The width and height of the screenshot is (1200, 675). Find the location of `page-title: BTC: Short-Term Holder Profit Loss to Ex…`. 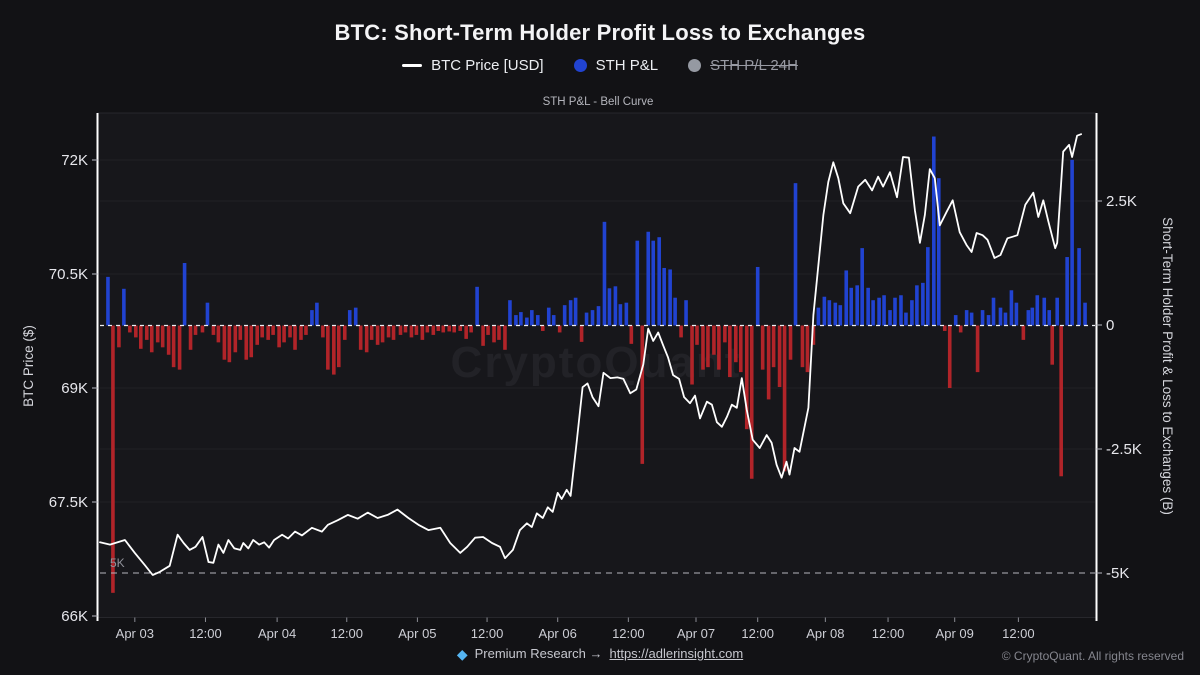

page-title: BTC: Short-Term Holder Profit Loss to Ex… is located at coordinates (600, 32).